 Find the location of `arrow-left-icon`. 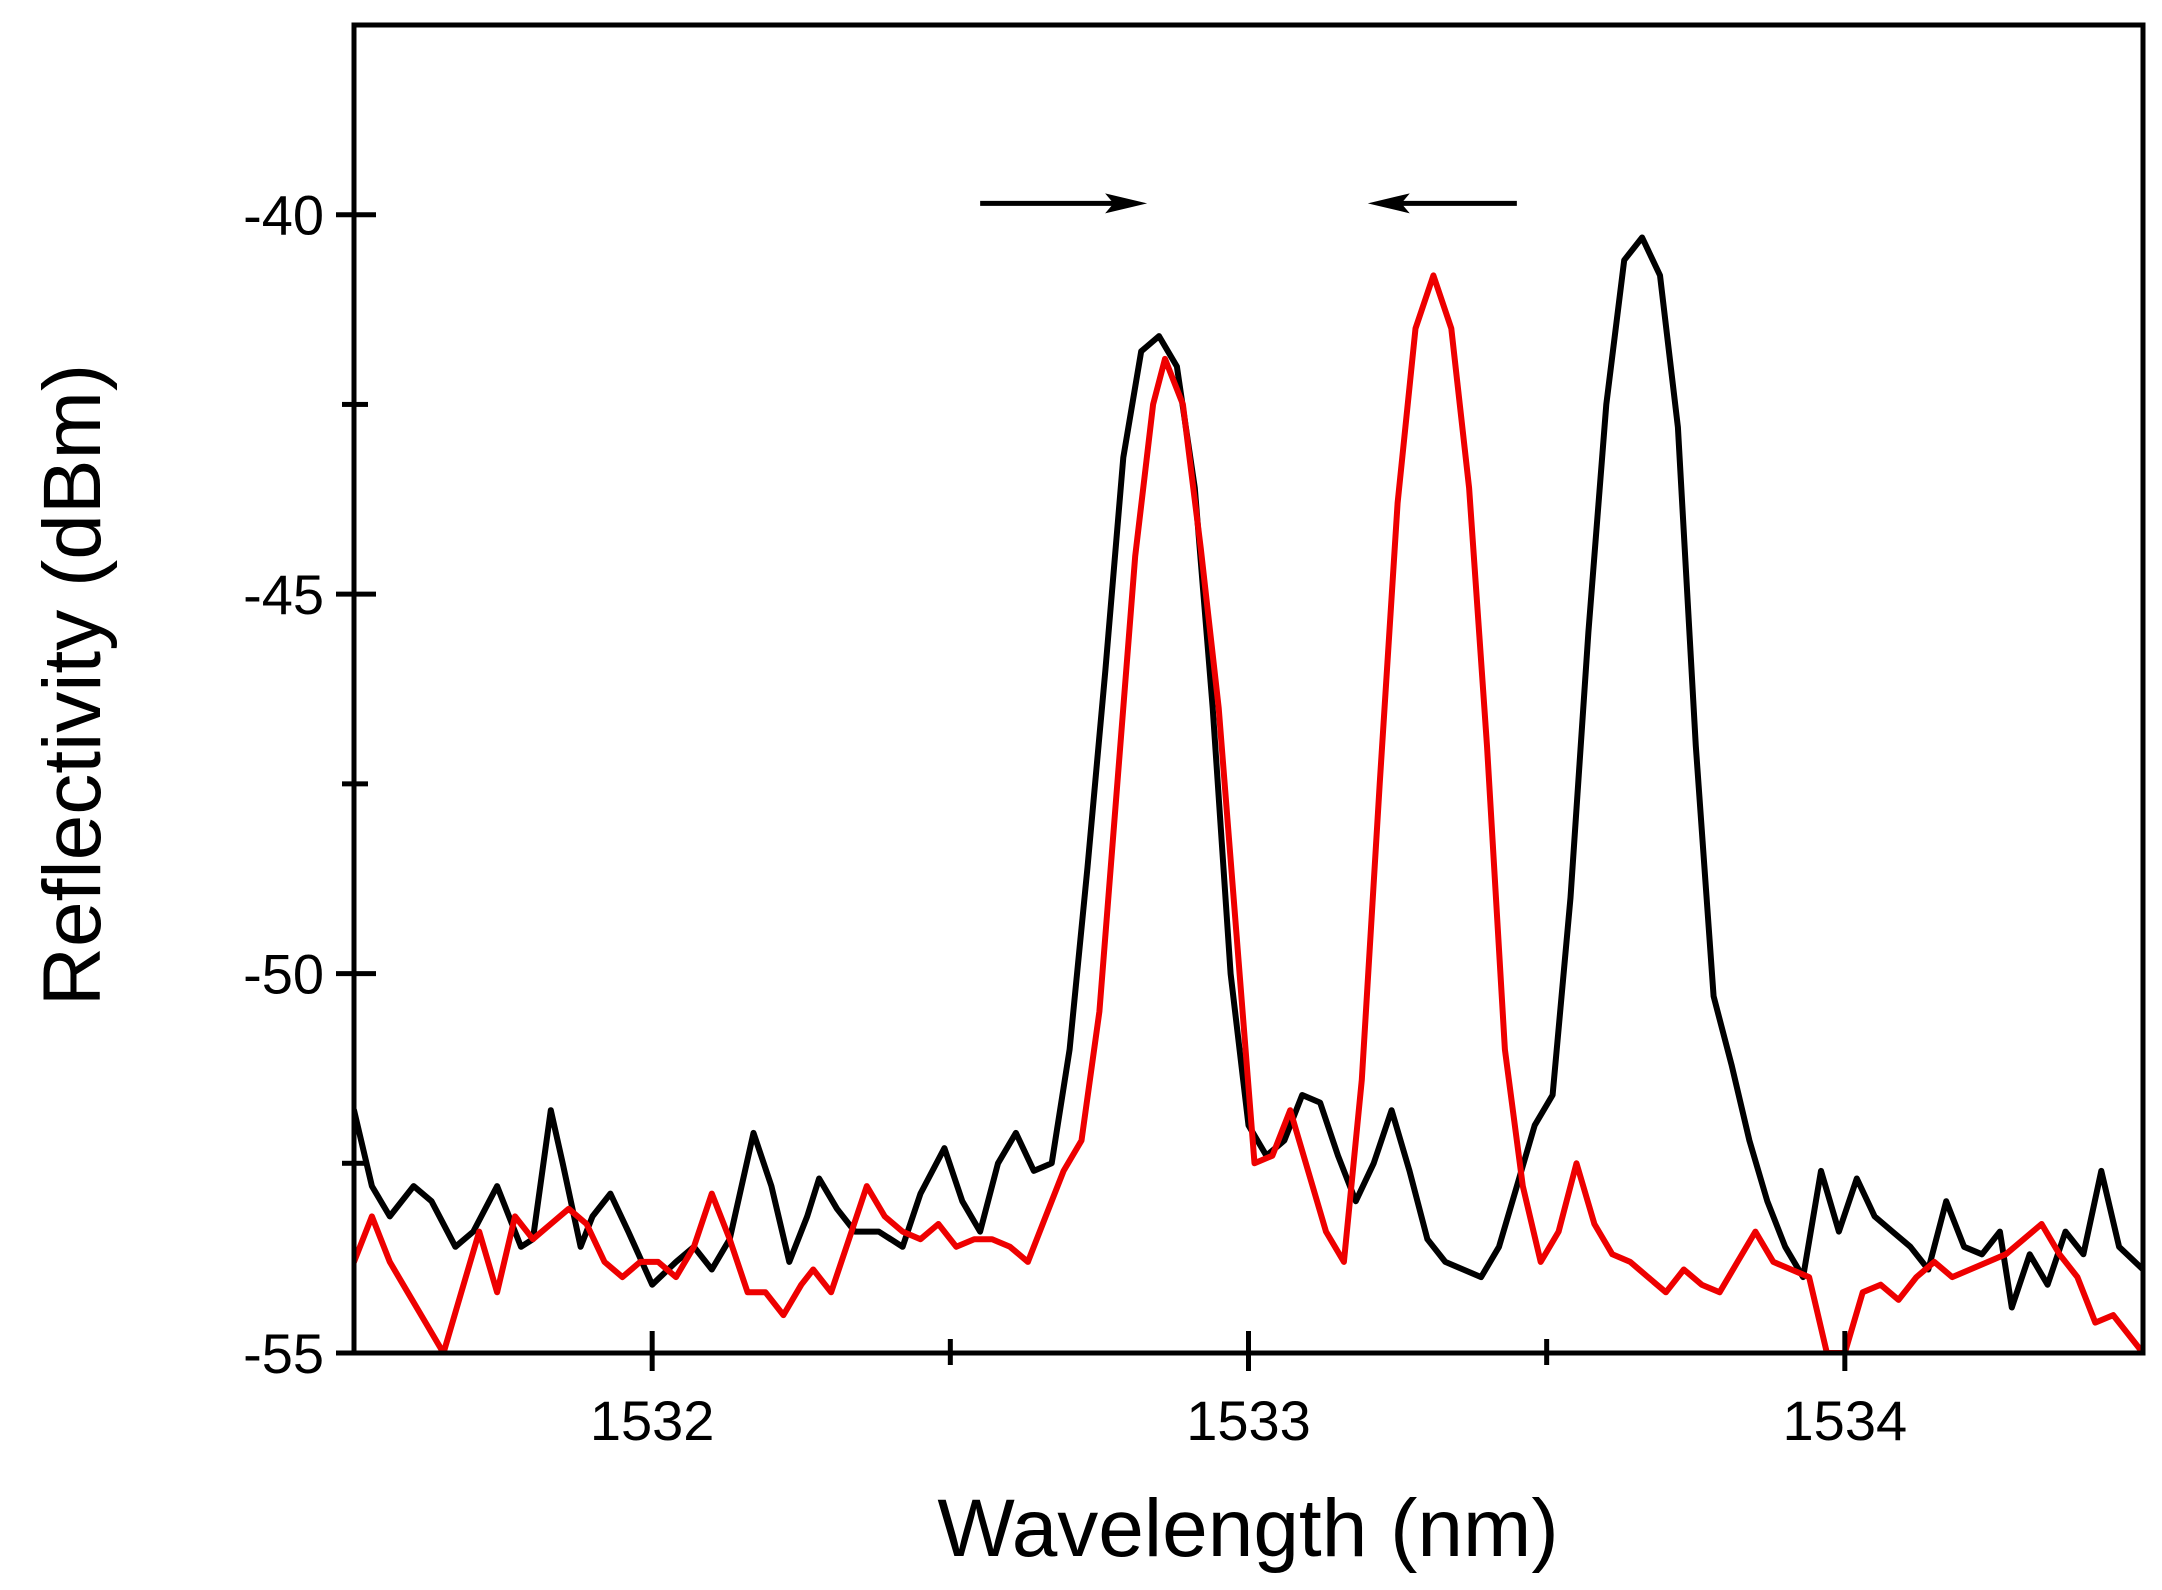

arrow-left-icon is located at coordinates (1388, 203).